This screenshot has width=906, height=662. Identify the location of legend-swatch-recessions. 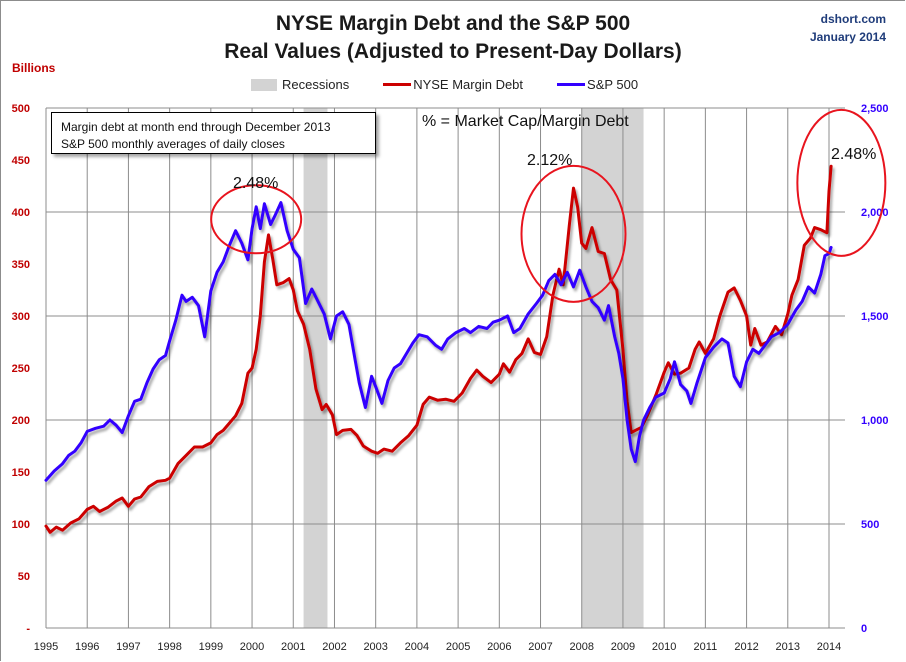
(264, 84).